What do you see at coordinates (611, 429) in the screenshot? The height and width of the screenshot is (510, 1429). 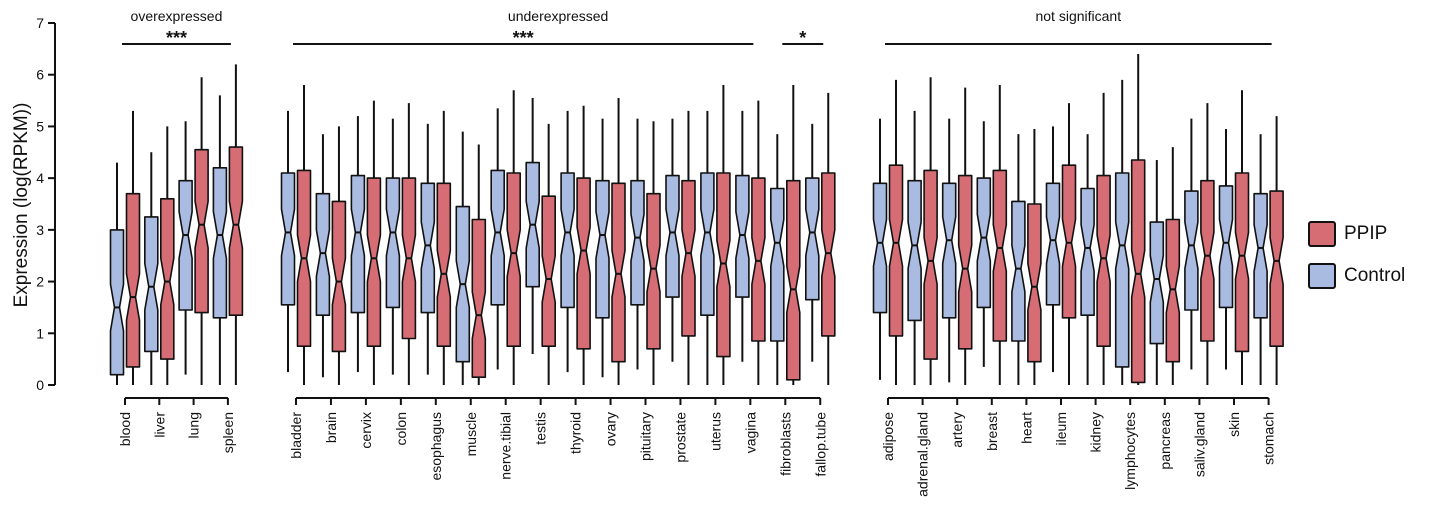 I see `x-tick-label-ovary: ovary` at bounding box center [611, 429].